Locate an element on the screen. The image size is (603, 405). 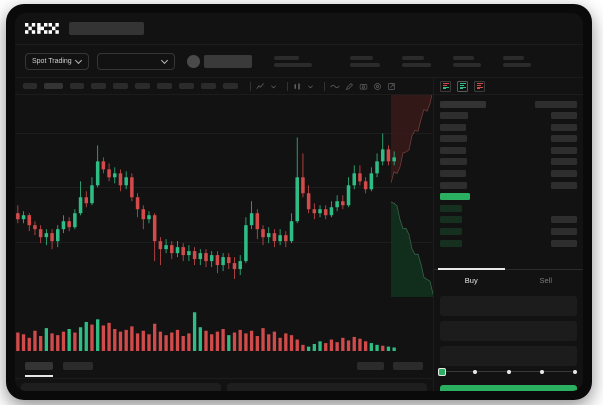
stat-volume-base-value is located at coordinates (466, 64).